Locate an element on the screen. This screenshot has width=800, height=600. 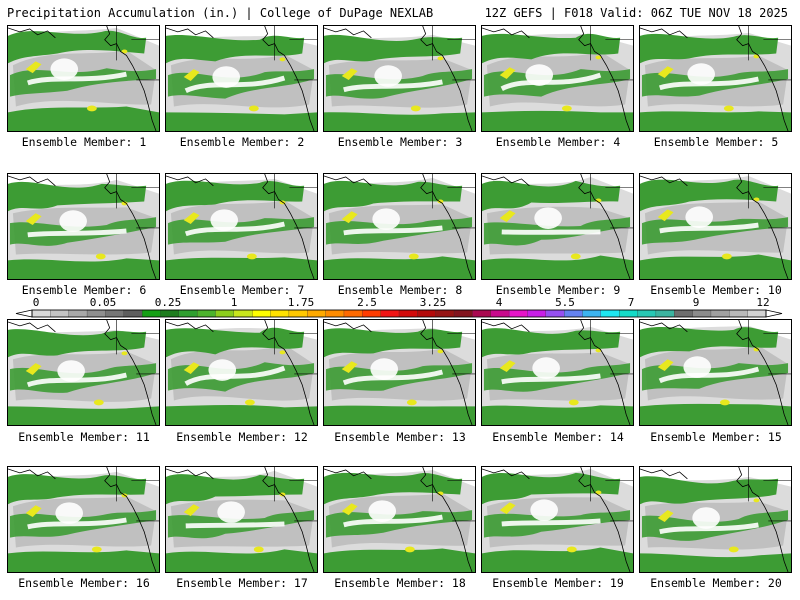
colorbar-frame is located at coordinates (399, 313).